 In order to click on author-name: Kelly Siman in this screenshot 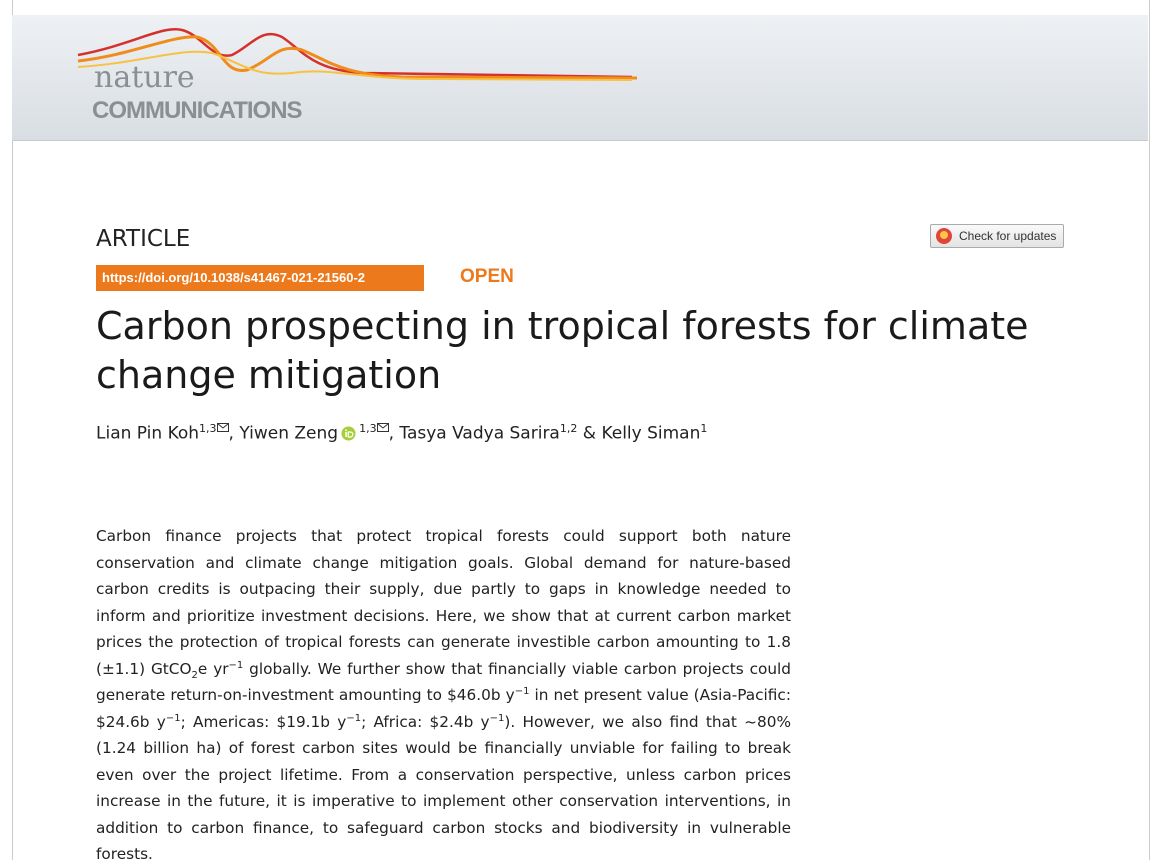, I will do `click(651, 433)`.